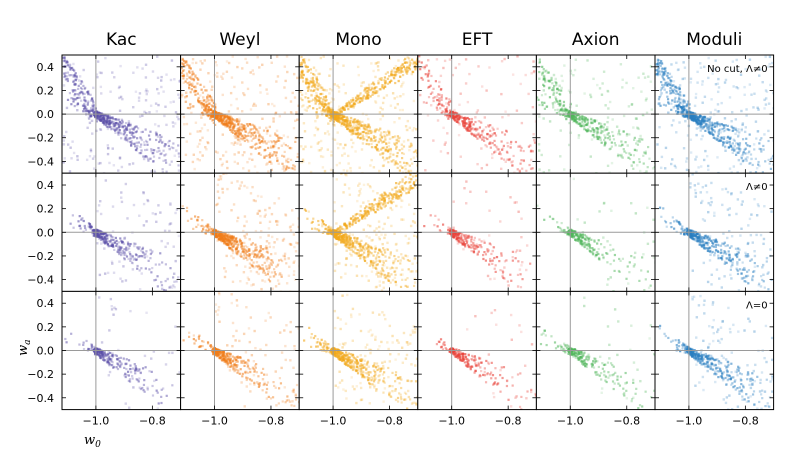 The width and height of the screenshot is (789, 460). I want to click on panel: No cut, Λ≠0, so click(714, 114).